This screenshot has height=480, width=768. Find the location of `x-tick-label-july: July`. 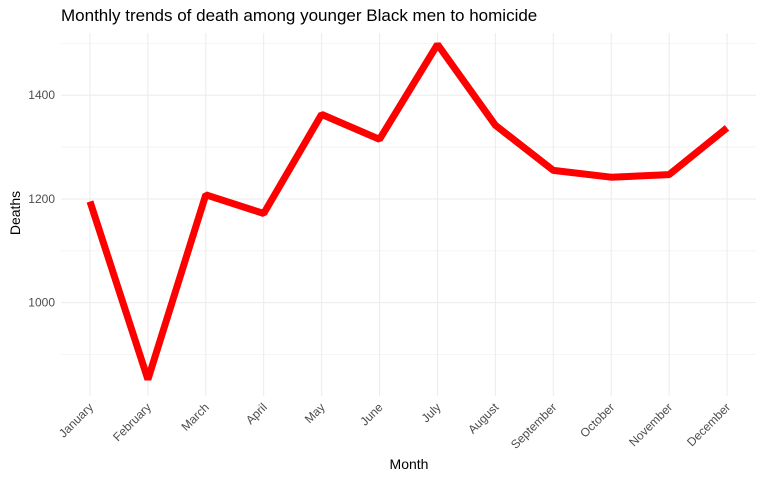

x-tick-label-july: July is located at coordinates (431, 412).